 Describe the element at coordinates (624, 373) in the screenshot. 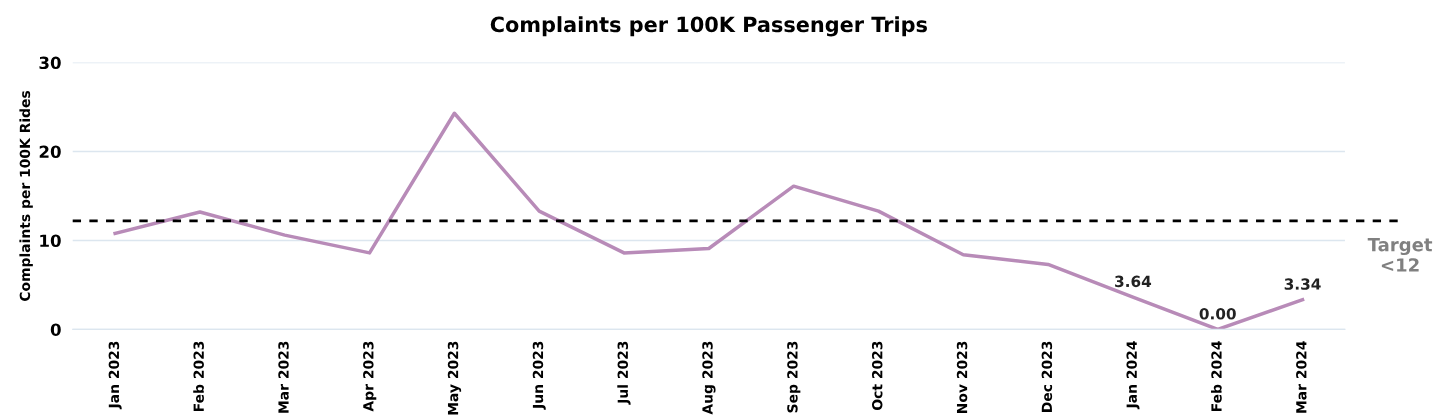

I see `x-tick-label: Jul 2023` at that location.